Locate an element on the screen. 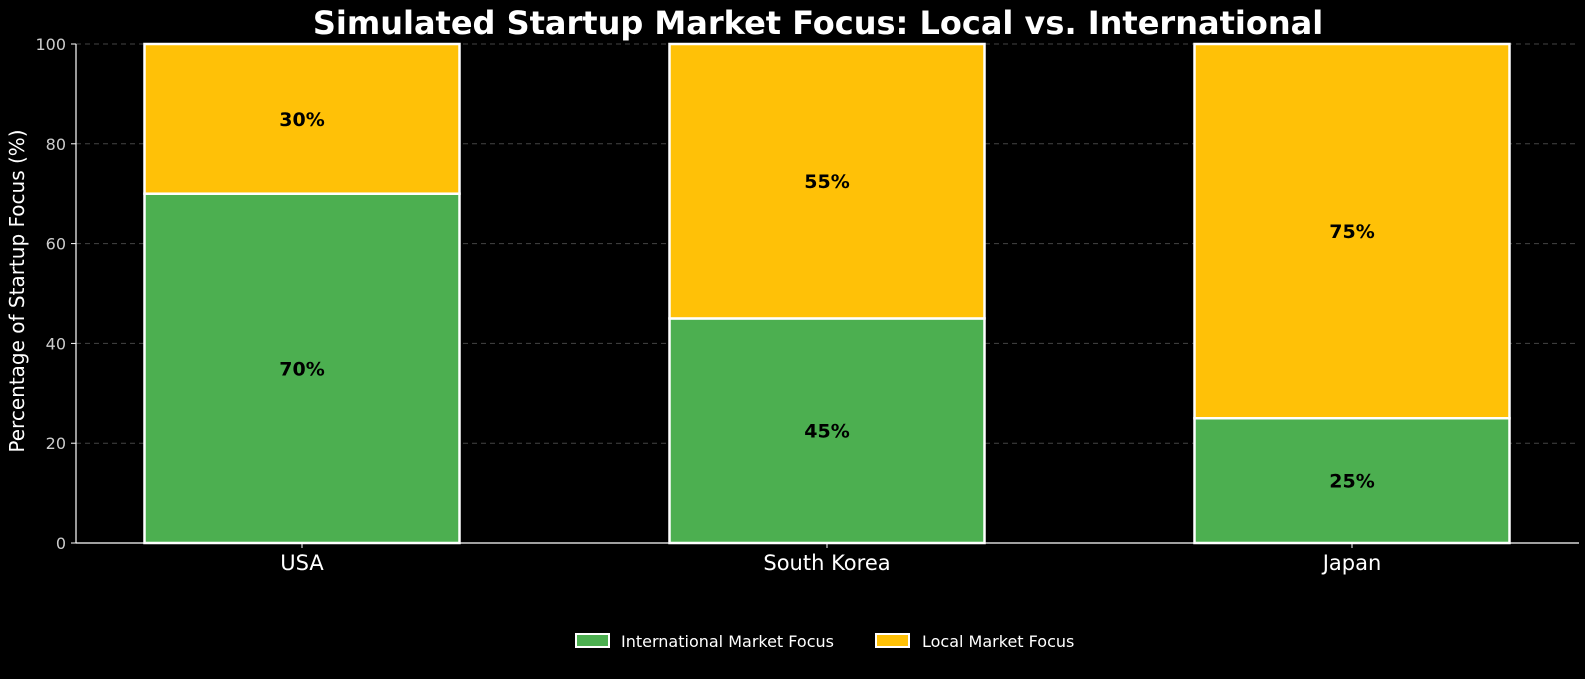 Image resolution: width=1585 pixels, height=679 pixels. x-tick-label: USA is located at coordinates (302, 563).